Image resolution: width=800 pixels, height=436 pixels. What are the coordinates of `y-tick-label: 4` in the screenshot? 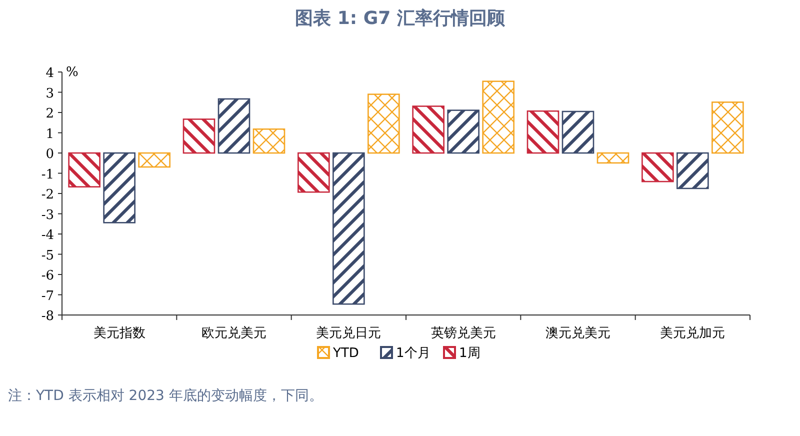 It's located at (50, 73).